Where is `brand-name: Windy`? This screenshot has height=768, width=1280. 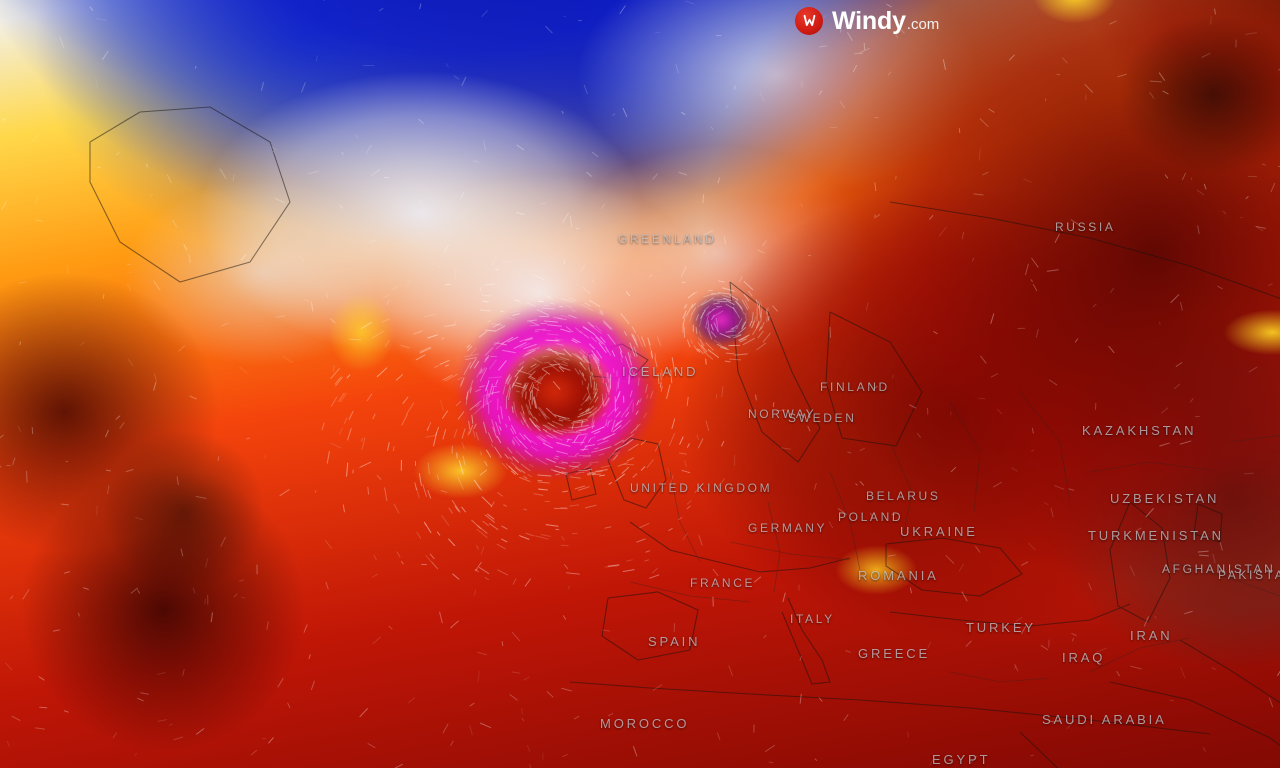
brand-name: Windy is located at coordinates (869, 20).